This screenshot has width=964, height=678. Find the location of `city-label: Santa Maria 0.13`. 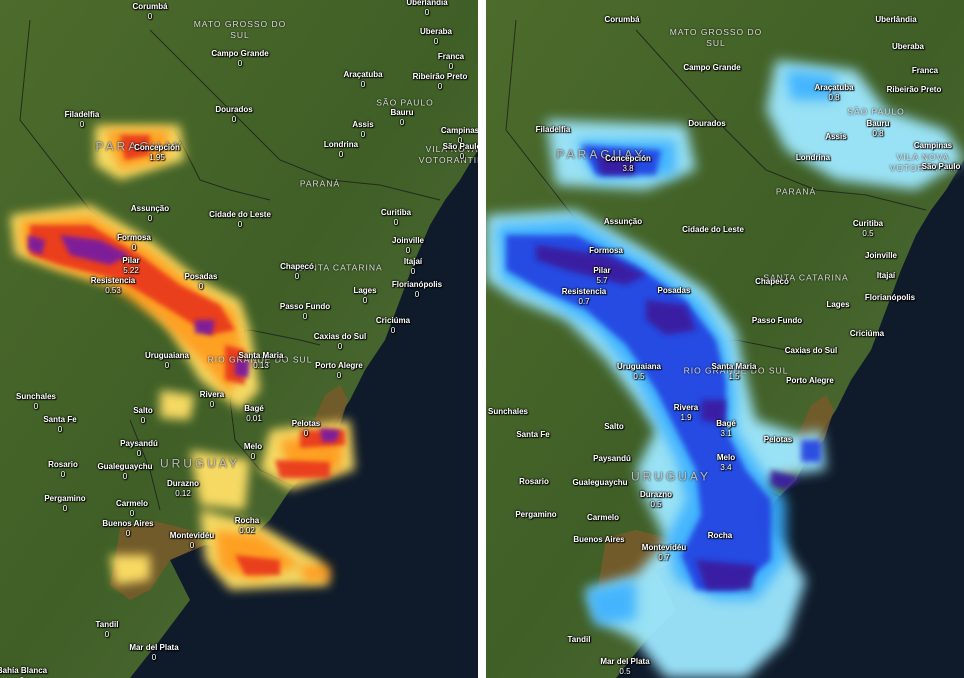

city-label: Santa Maria 0.13 is located at coordinates (261, 361).